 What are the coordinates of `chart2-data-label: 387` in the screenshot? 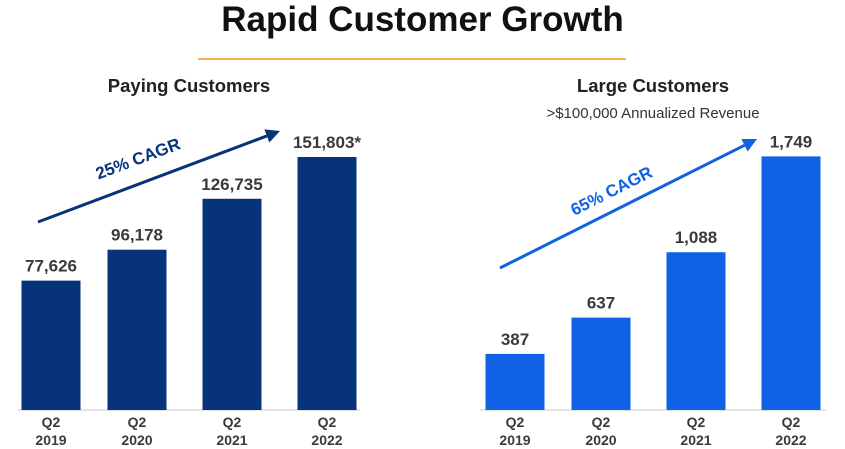 It's located at (515, 339).